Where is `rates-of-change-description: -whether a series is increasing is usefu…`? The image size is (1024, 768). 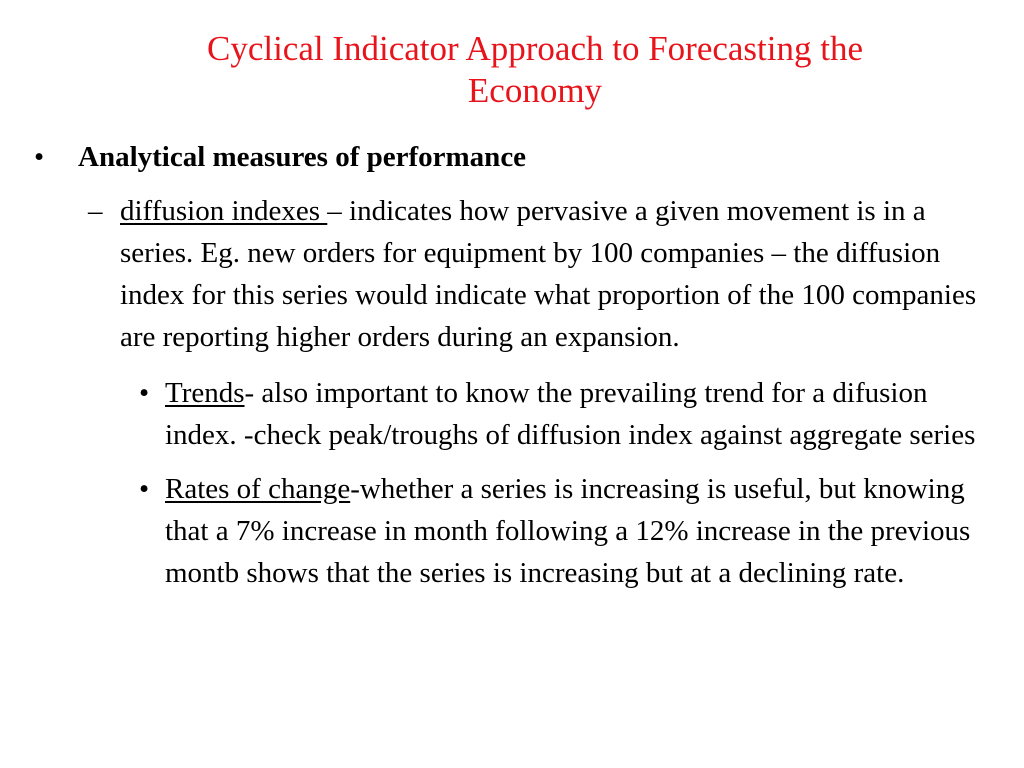 rates-of-change-description: -whether a series is increasing is usefu… is located at coordinates (568, 531).